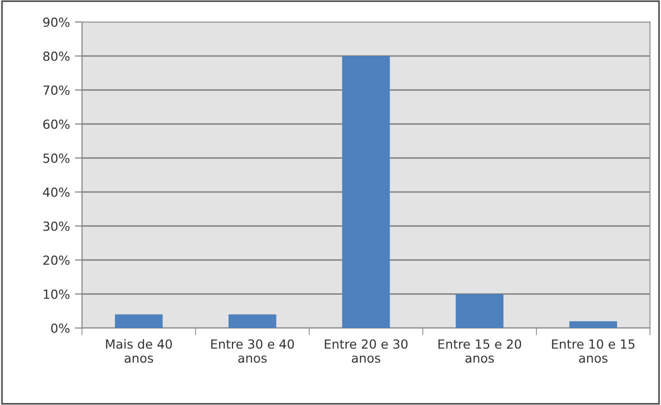 The image size is (661, 405). What do you see at coordinates (57, 294) in the screenshot?
I see `y-tick-label: 10%` at bounding box center [57, 294].